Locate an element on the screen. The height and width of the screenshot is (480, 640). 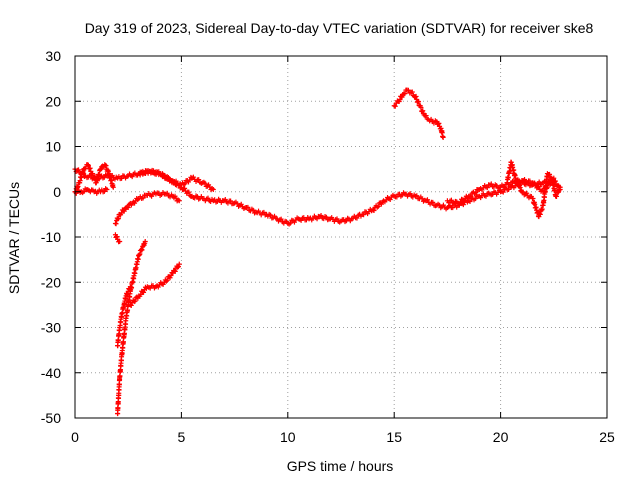
y-tick-label: 20 is located at coordinates (53, 101).